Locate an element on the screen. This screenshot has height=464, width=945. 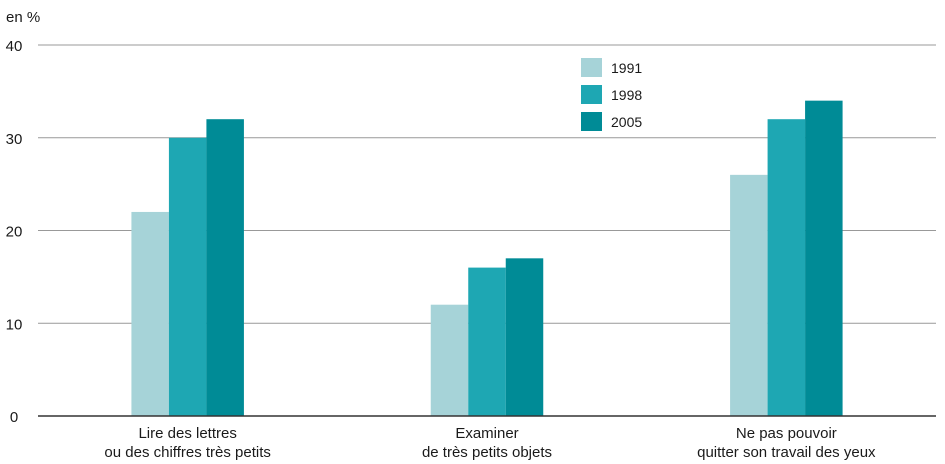
x-category-label: Ne pas pouvoir is located at coordinates (786, 433).